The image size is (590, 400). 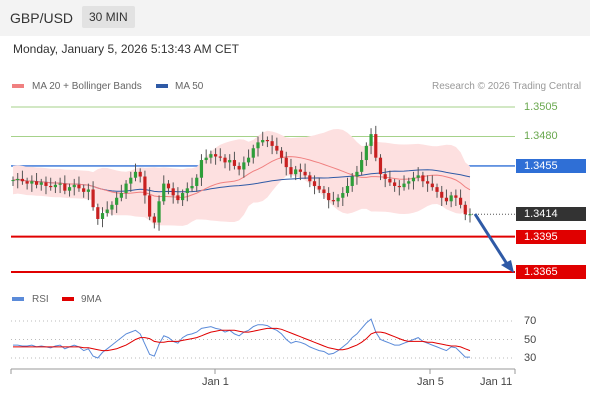 What do you see at coordinates (551, 166) in the screenshot?
I see `level-label-1-3455: 1.3455` at bounding box center [551, 166].